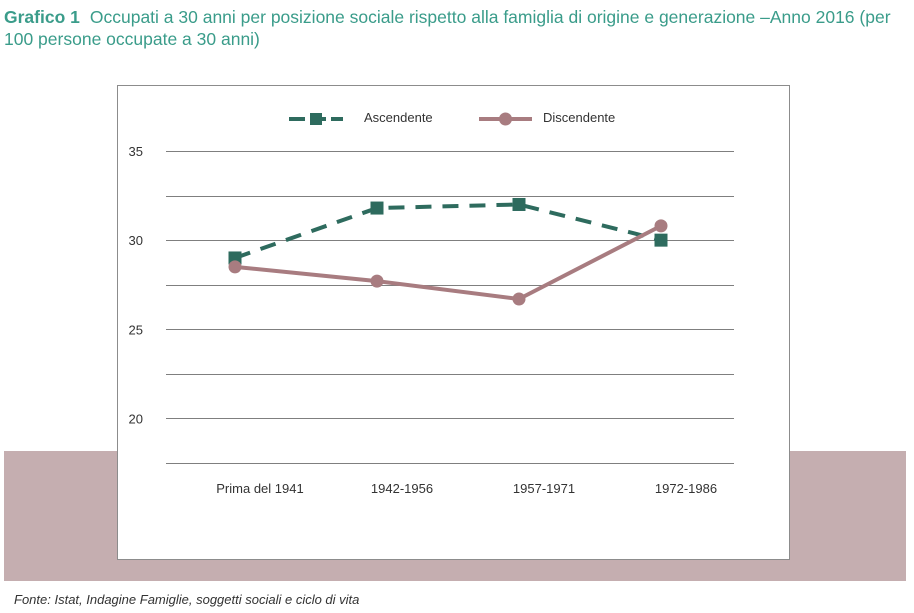 The image size is (914, 613). Describe the element at coordinates (448, 262) in the screenshot. I see `series-line-discendente` at that location.